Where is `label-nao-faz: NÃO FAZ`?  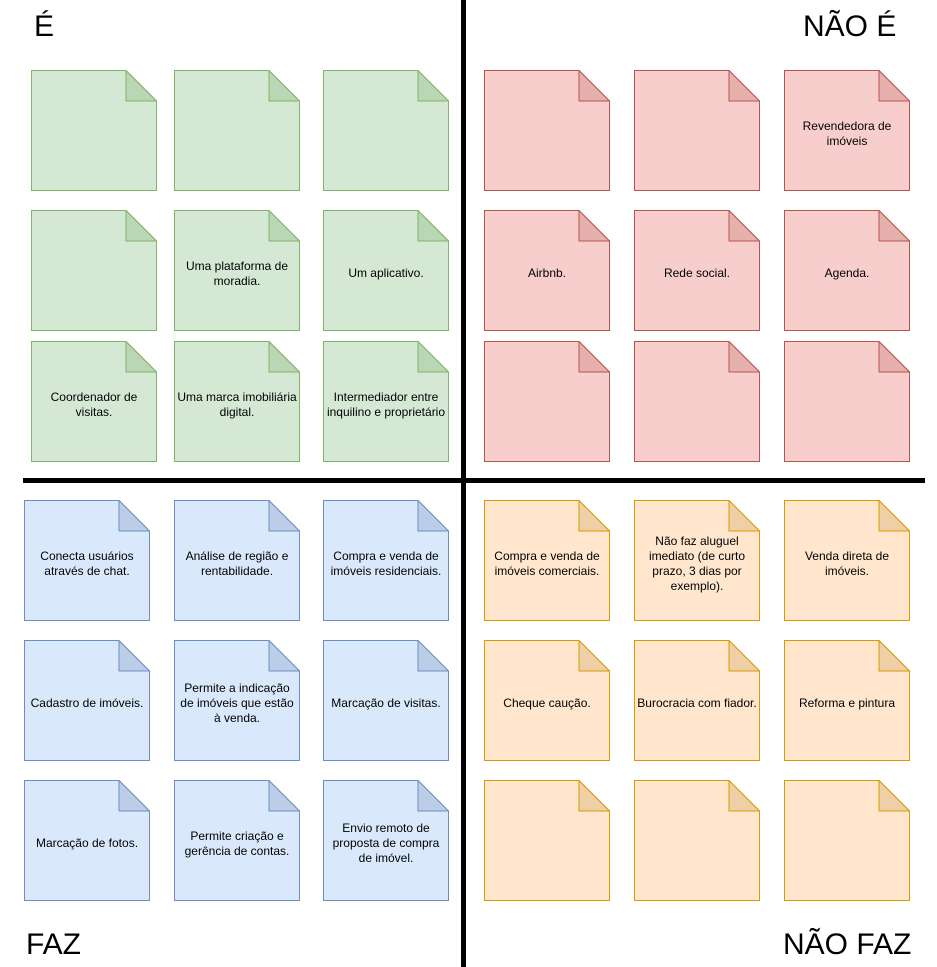 label-nao-faz: NÃO FAZ is located at coordinates (847, 944).